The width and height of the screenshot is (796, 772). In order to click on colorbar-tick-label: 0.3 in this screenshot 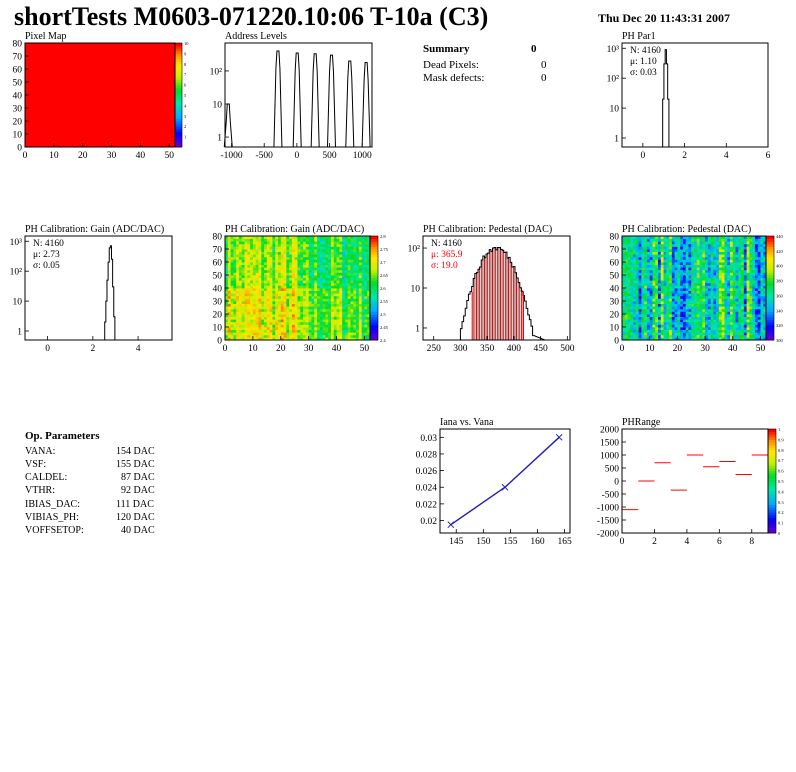, I will do `click(781, 502)`.